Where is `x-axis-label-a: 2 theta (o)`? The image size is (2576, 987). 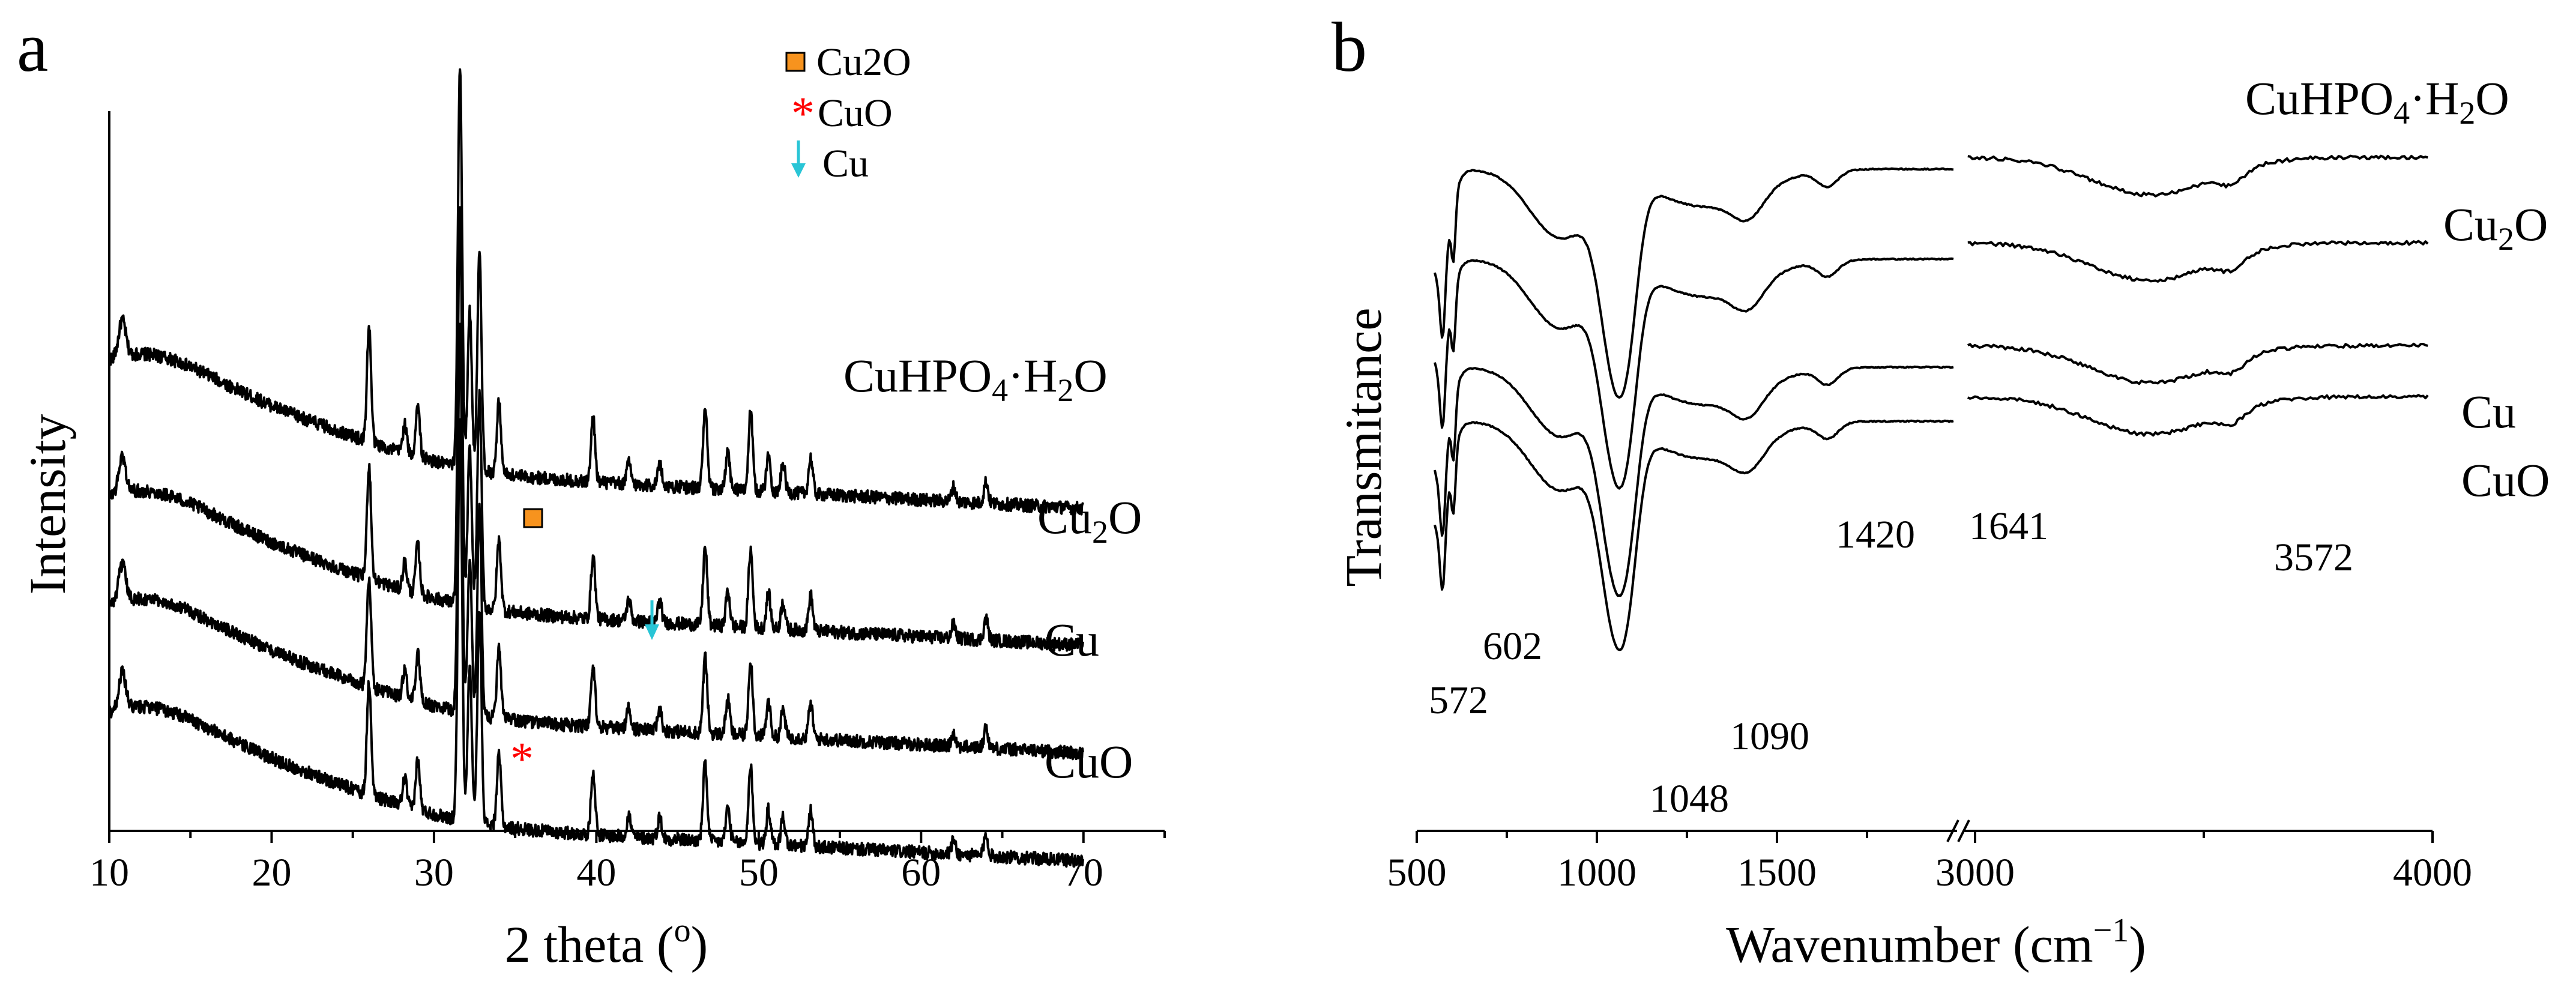
x-axis-label-a: 2 theta (o) is located at coordinates (606, 942).